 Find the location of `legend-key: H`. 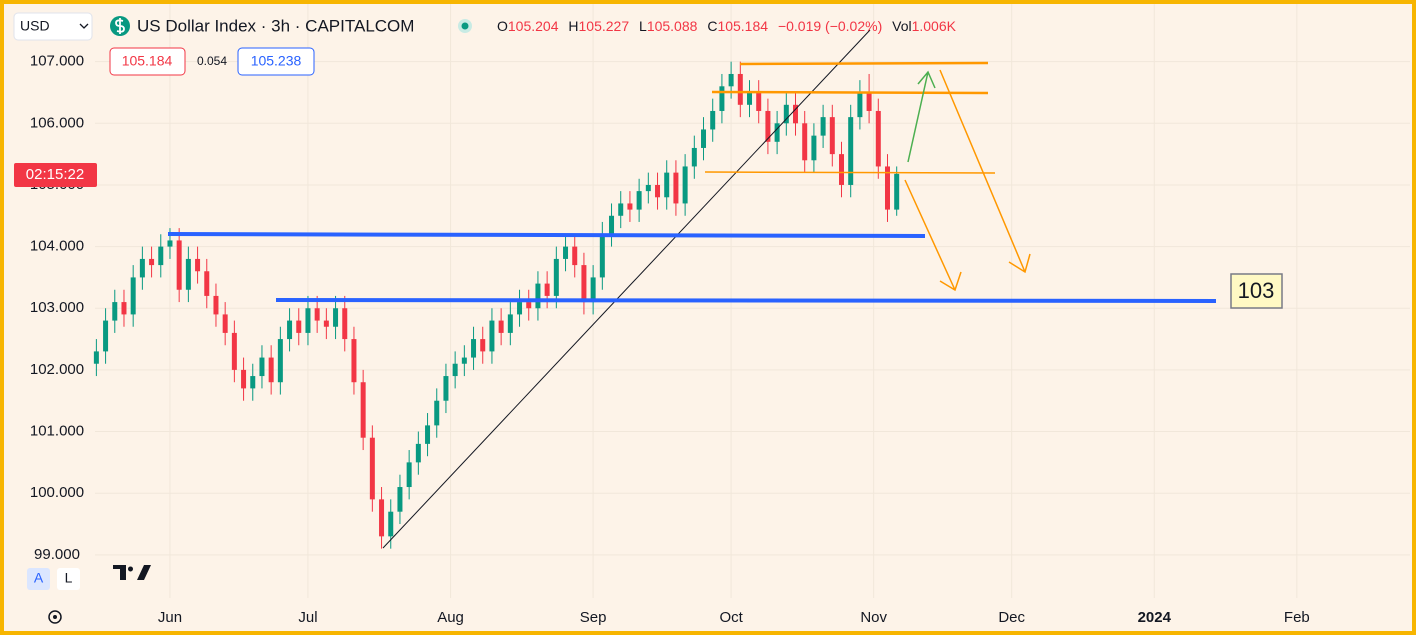

legend-key: H is located at coordinates (573, 26).